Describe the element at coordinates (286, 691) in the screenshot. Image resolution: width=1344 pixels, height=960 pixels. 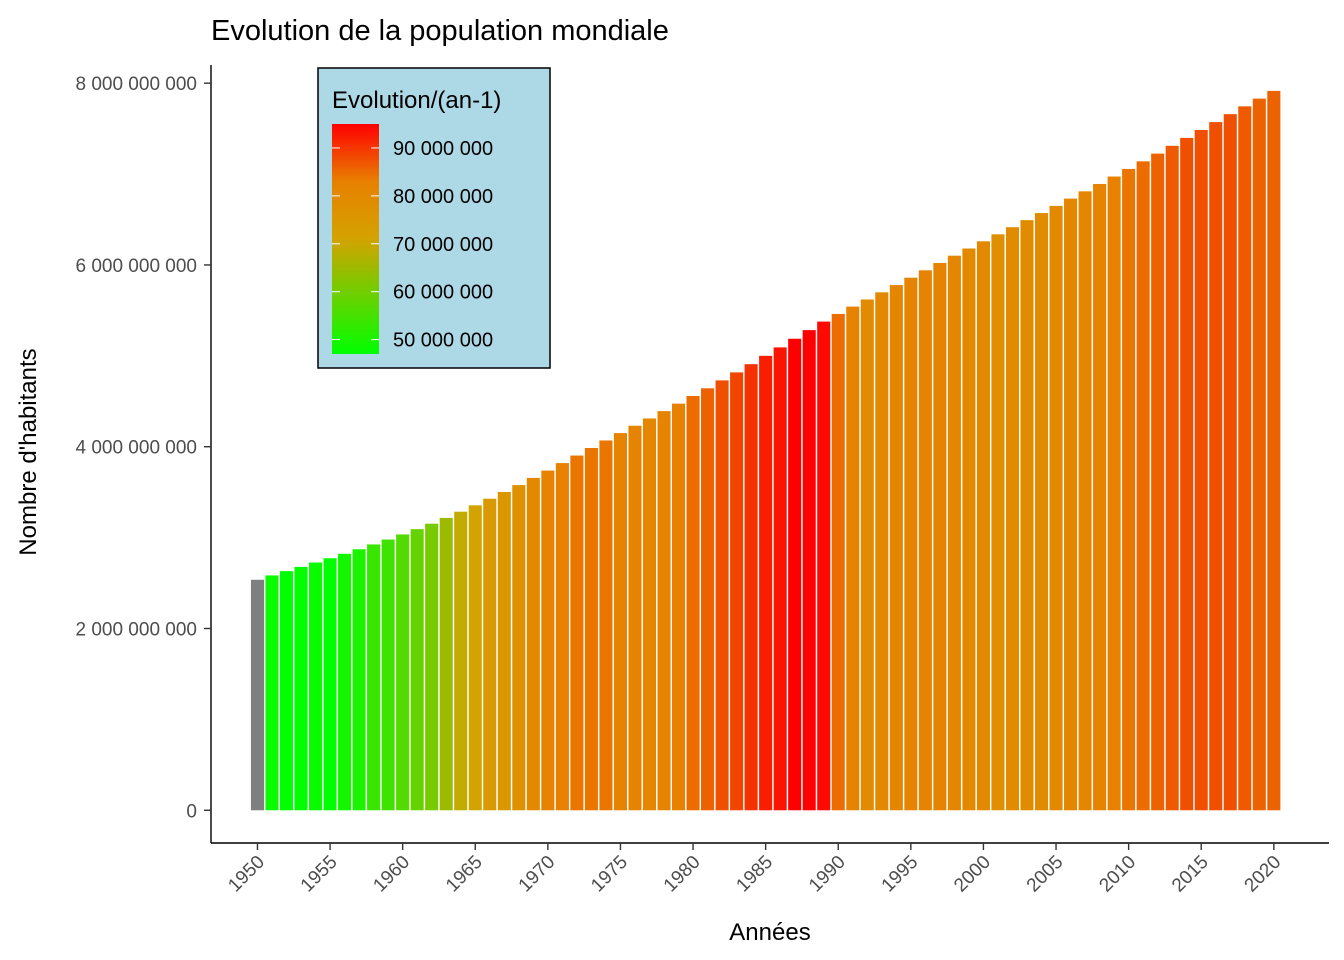
I see `bar-1952` at that location.